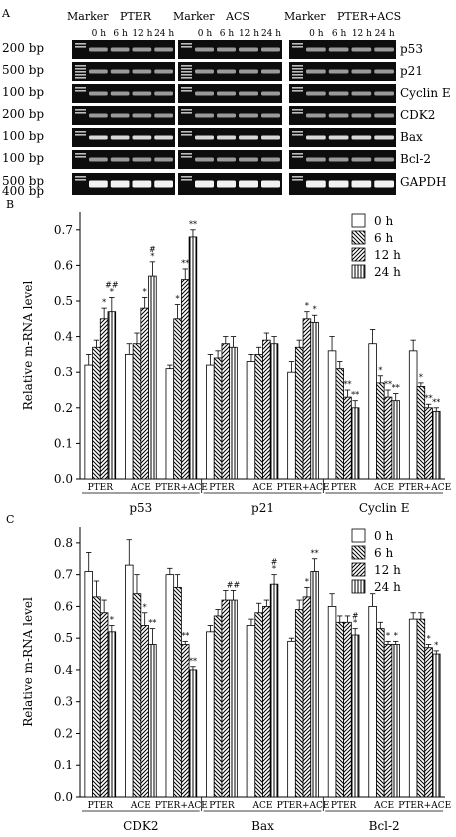  What do you see at coordinates (234, 585) in the screenshot?
I see `significance-marker: ##` at bounding box center [234, 585].